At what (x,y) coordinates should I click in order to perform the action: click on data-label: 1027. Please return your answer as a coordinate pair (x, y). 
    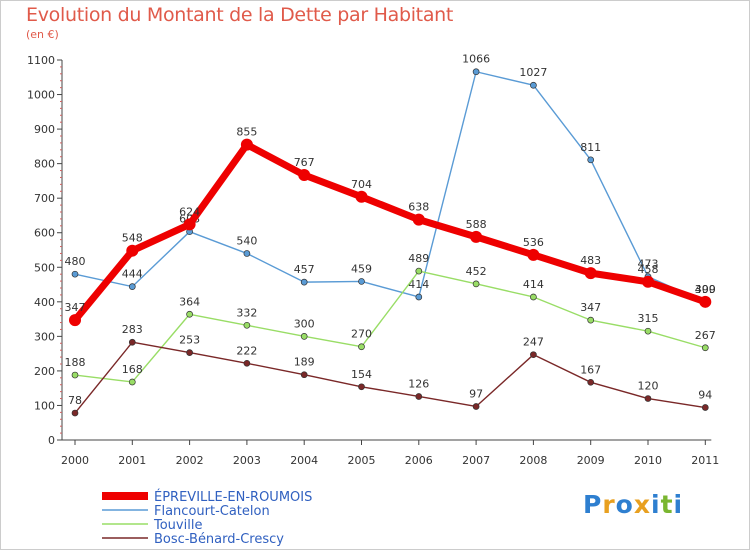
    Looking at the image, I should click on (533, 72).